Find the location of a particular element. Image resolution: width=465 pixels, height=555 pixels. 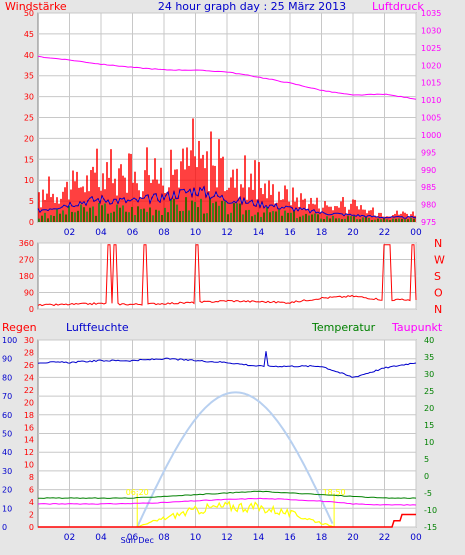

pressure-y-tick-label: 975 is located at coordinates (428, 222).